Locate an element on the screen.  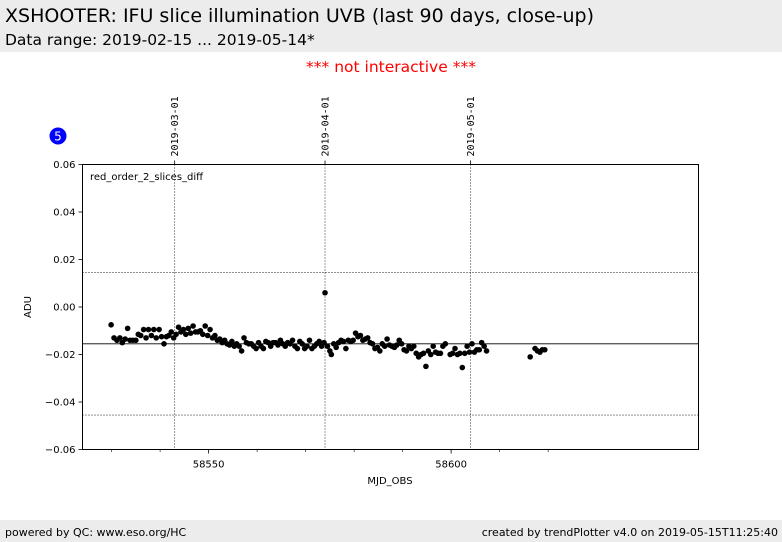
data-points is located at coordinates (328, 330).